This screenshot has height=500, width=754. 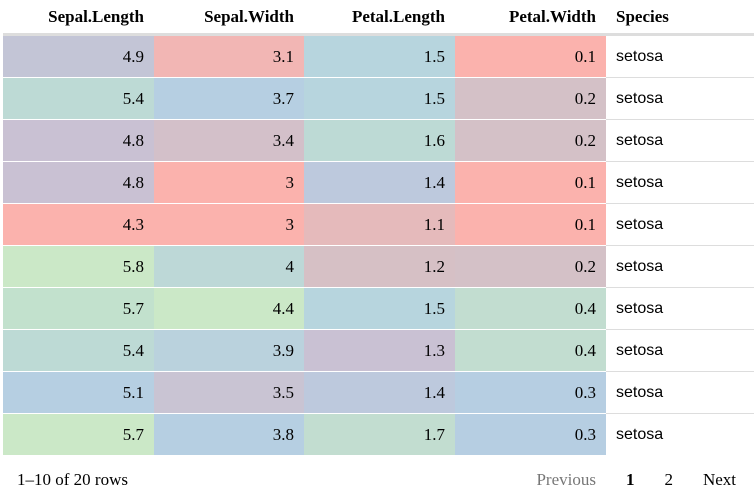 I want to click on cell-sepal-width: 3.5, so click(x=229, y=393).